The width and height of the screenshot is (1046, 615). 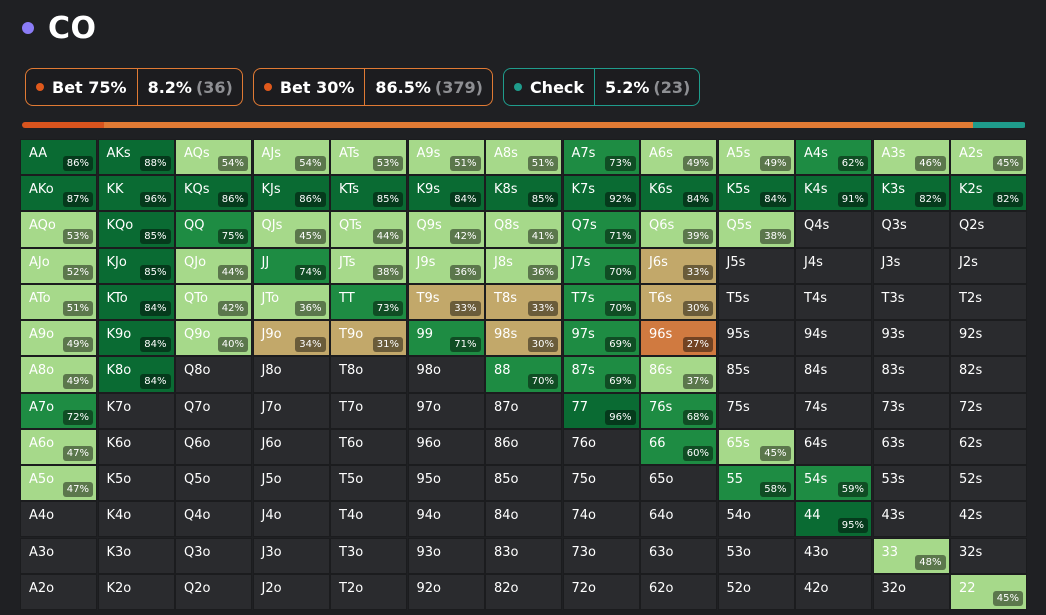 What do you see at coordinates (601, 555) in the screenshot?
I see `hand-cell: 73o` at bounding box center [601, 555].